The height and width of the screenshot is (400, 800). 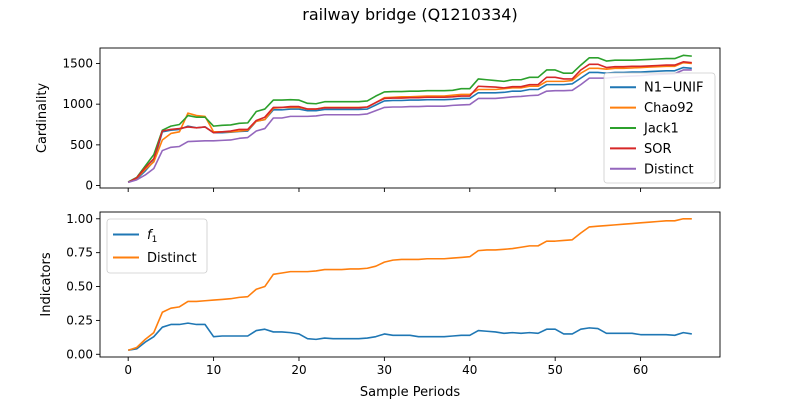 I want to click on legend: N1−UNIF Chao92 Jack1 SOR Distinct, so click(x=659, y=128).